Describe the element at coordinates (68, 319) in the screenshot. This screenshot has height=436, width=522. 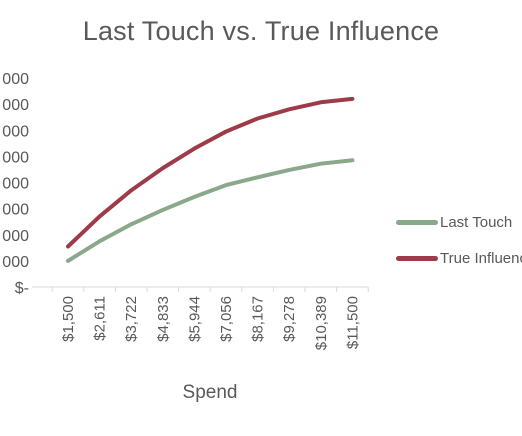
I see `x-tick-label: $1,500` at that location.